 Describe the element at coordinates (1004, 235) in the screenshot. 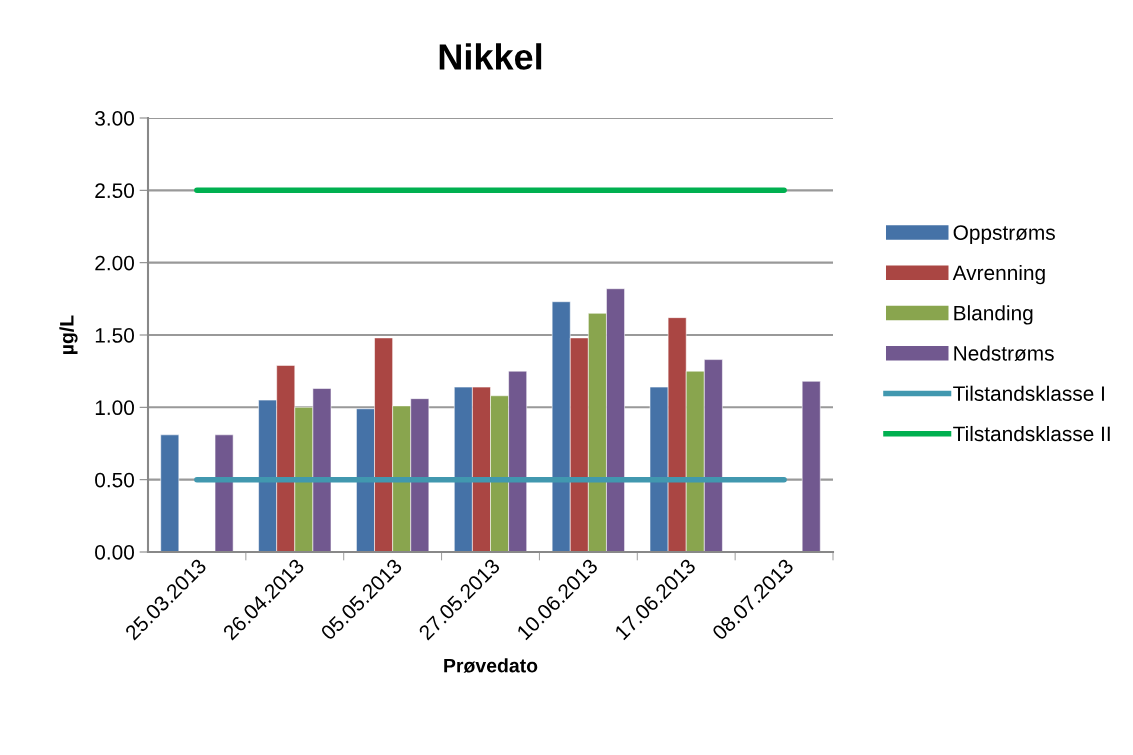

I see `legend-label: Oppstrøms` at that location.